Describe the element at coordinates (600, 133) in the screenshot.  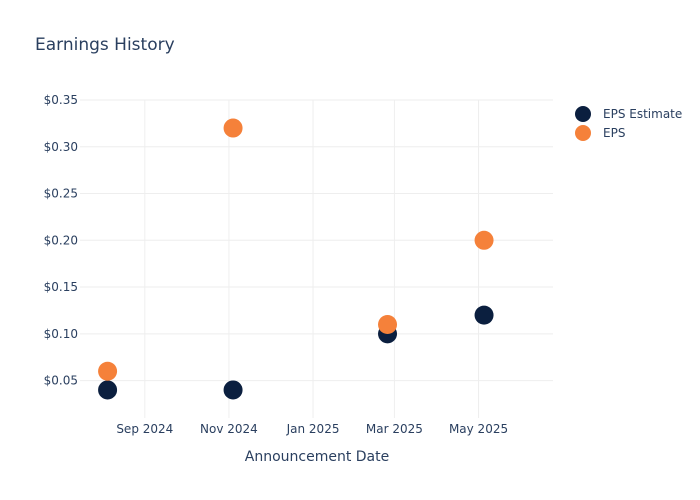
I see `legend-item-eps: EPS` at that location.